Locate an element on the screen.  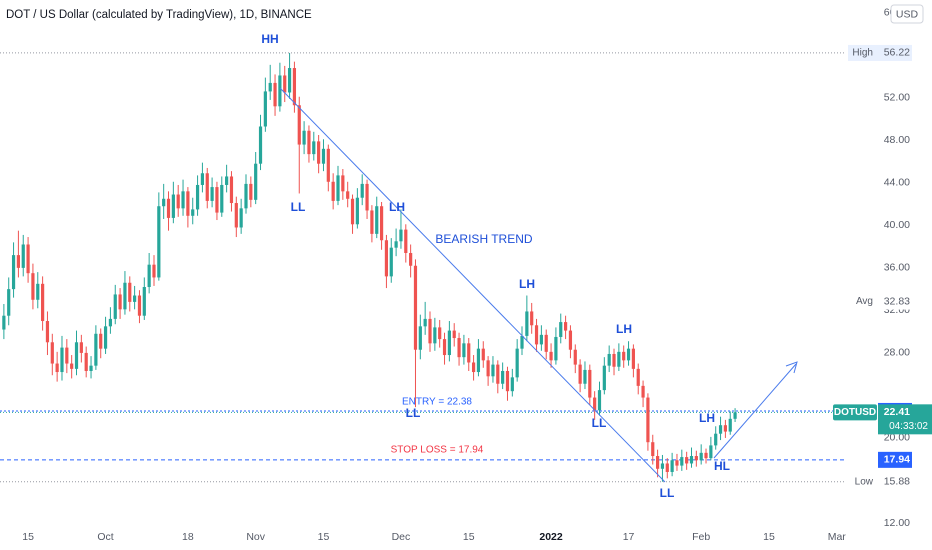
annotation: HH is located at coordinates (269, 39).